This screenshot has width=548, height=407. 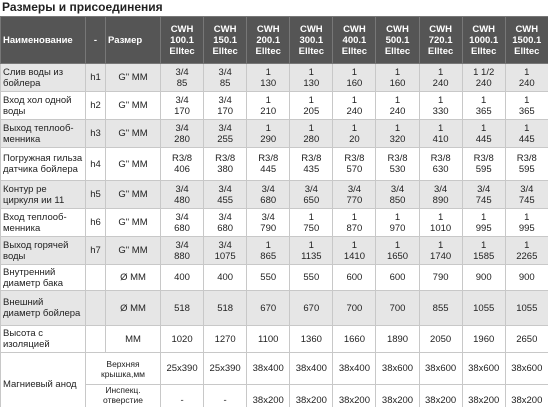 I want to click on value-cell: 3/4 850, so click(x=397, y=194).